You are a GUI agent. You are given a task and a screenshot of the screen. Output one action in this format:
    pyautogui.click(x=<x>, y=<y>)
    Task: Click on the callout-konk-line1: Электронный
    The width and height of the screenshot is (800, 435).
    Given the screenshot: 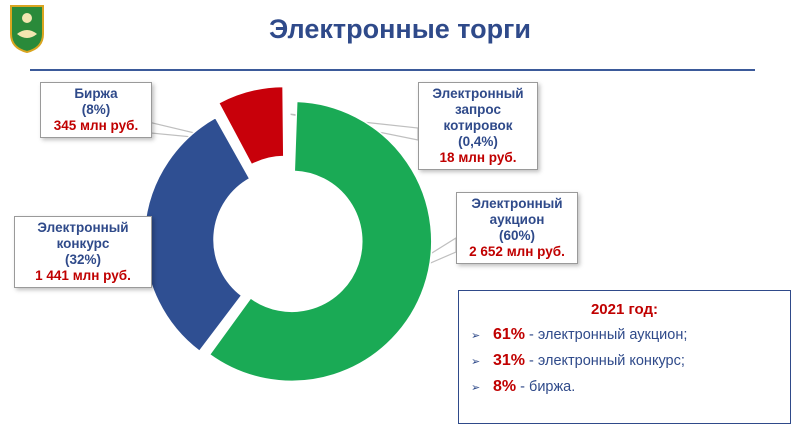 What is the action you would take?
    pyautogui.click(x=83, y=227)
    